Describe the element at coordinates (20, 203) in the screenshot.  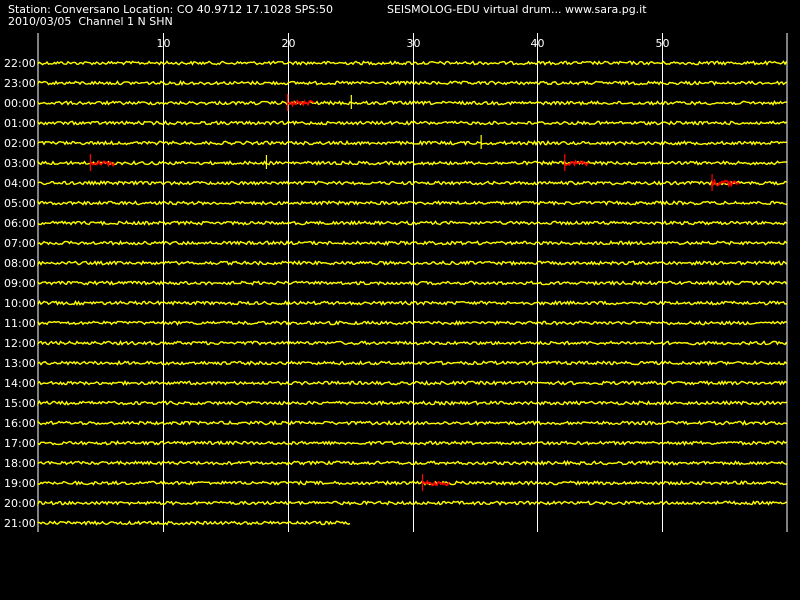
I see `row-label-0500: 05:00` at that location.